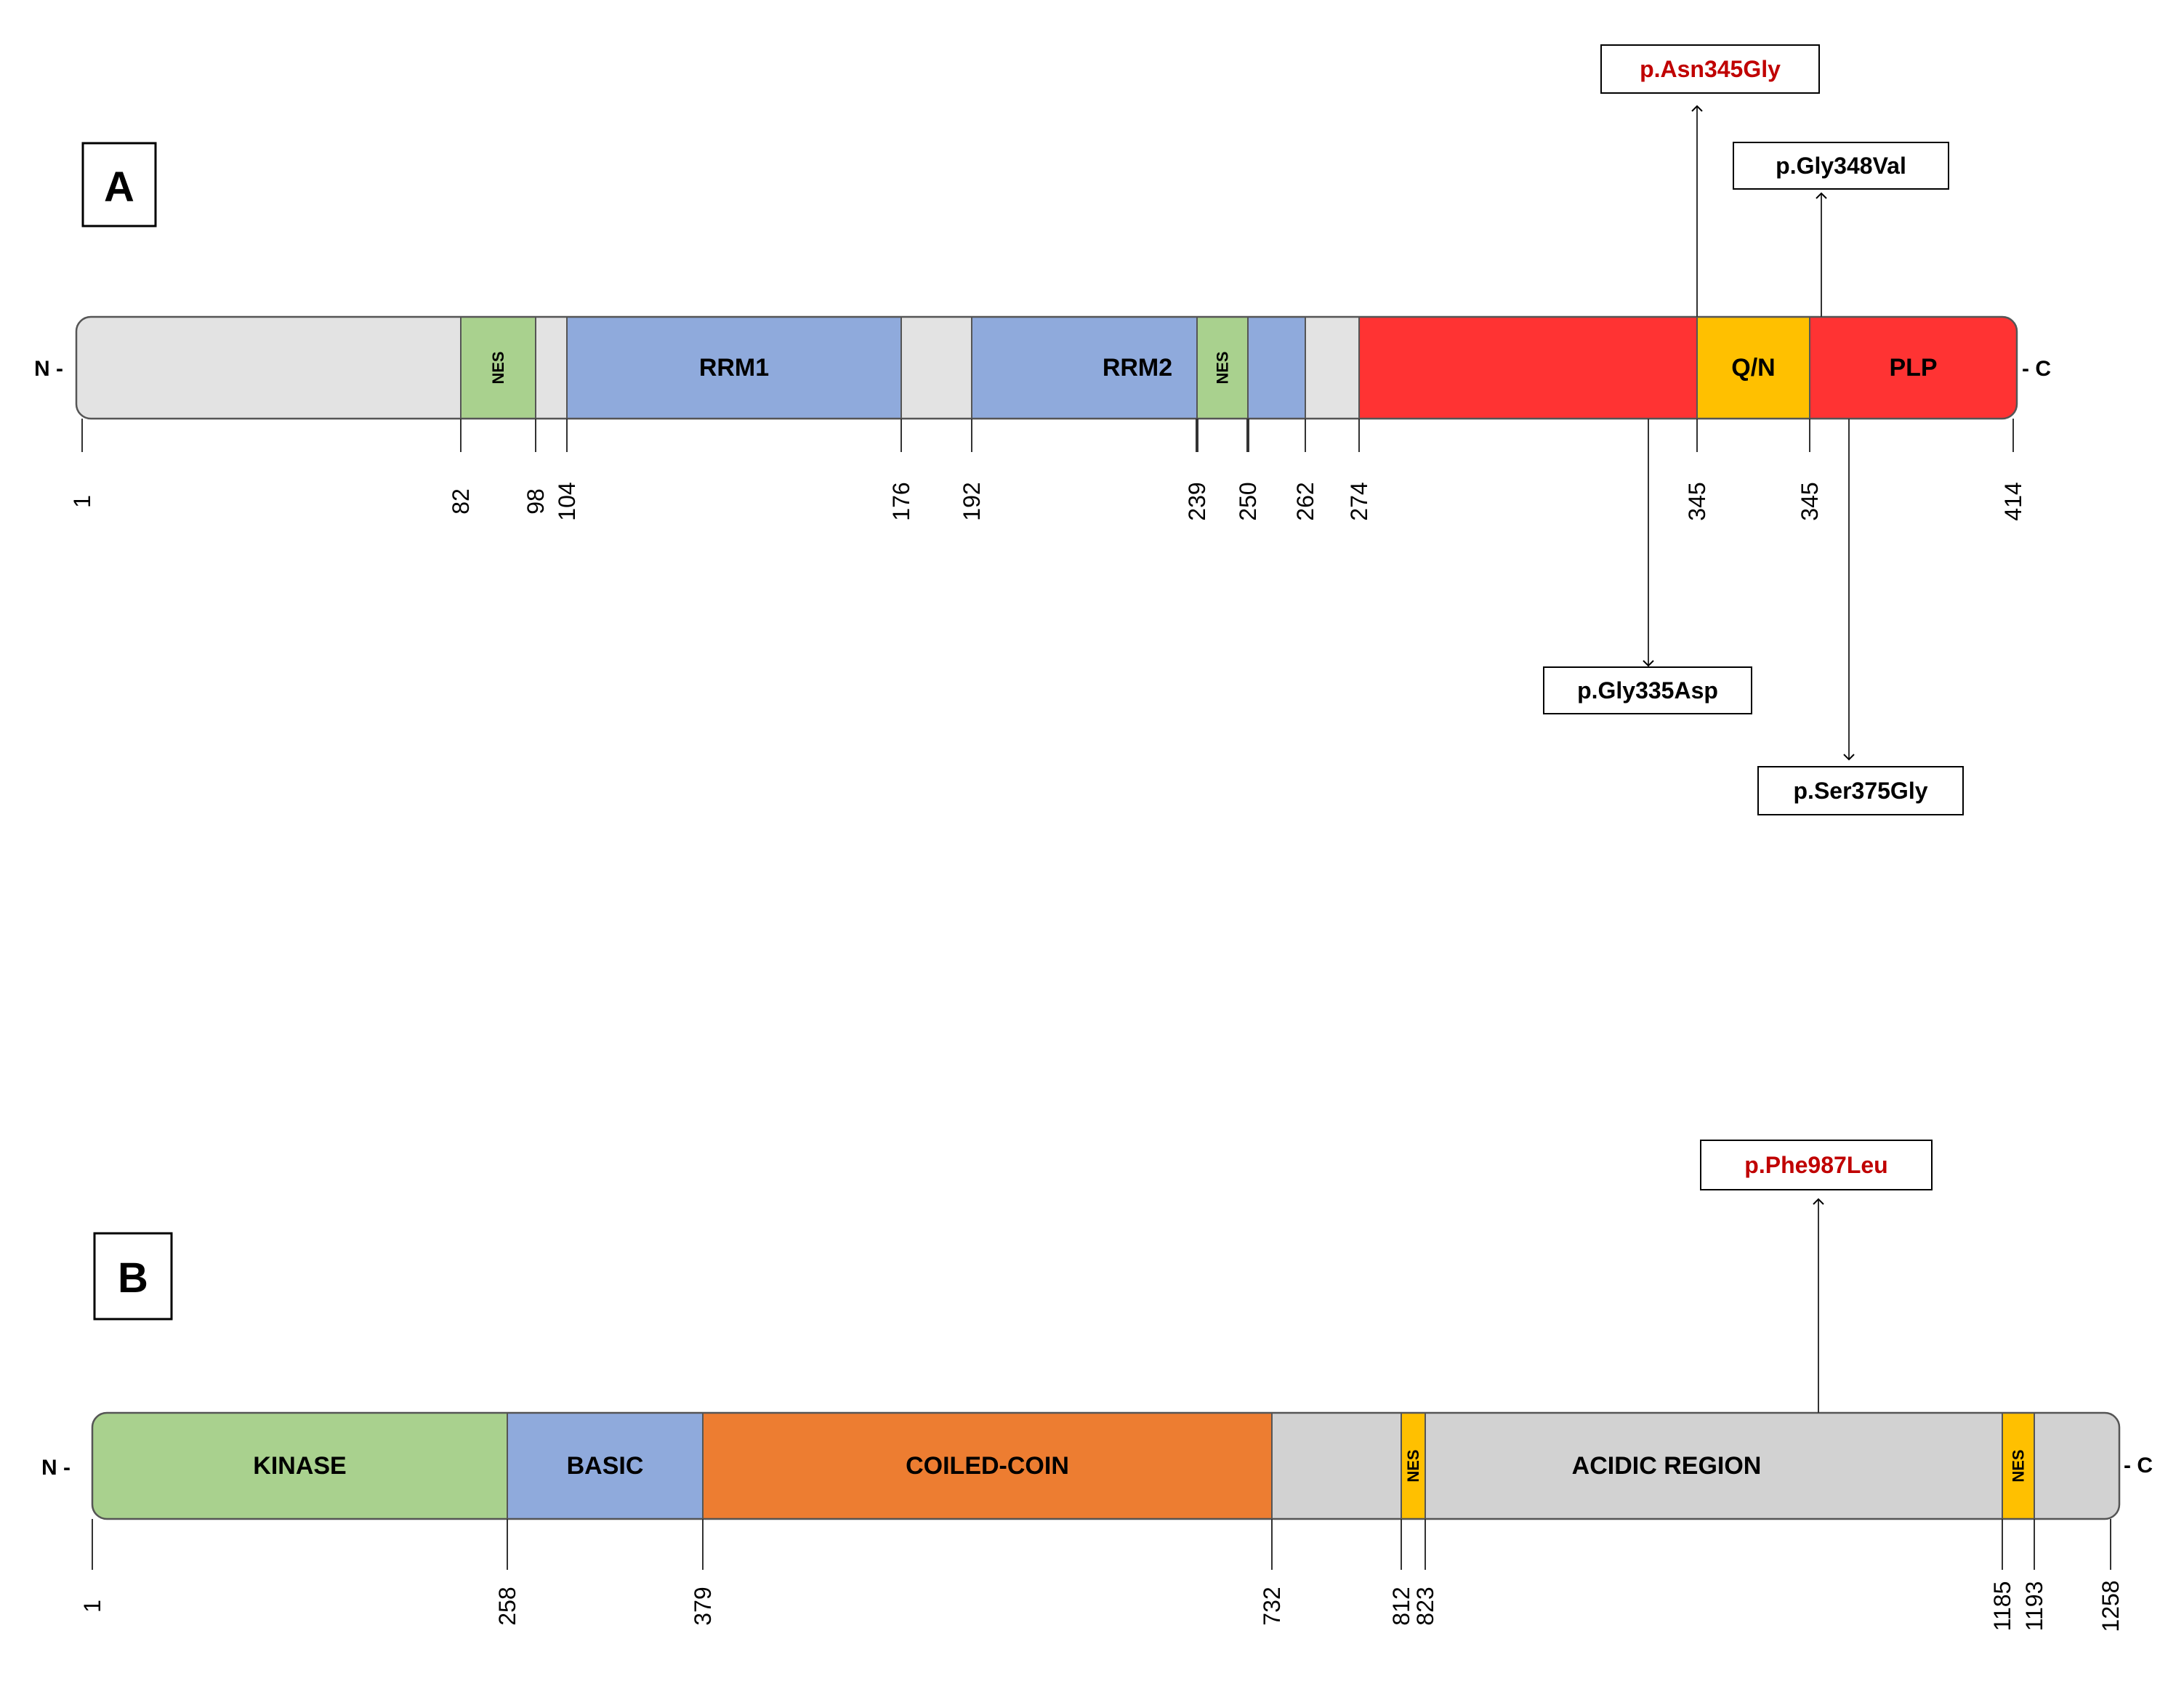 The height and width of the screenshot is (1697, 2184). I want to click on bar-a-label-q-n: Q/N, so click(1753, 368).